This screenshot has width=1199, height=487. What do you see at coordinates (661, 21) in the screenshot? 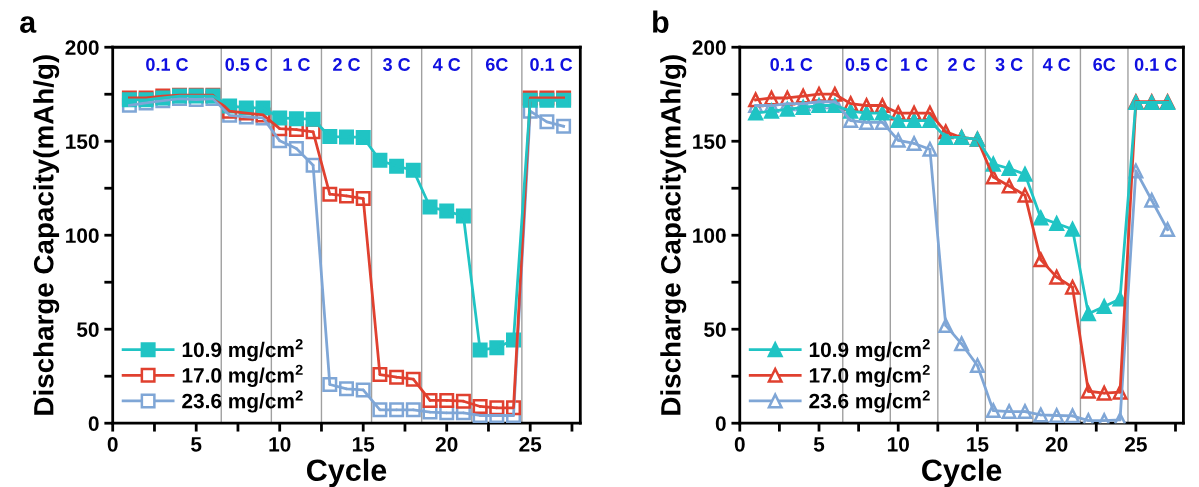
I see `chart-title: b` at bounding box center [661, 21].